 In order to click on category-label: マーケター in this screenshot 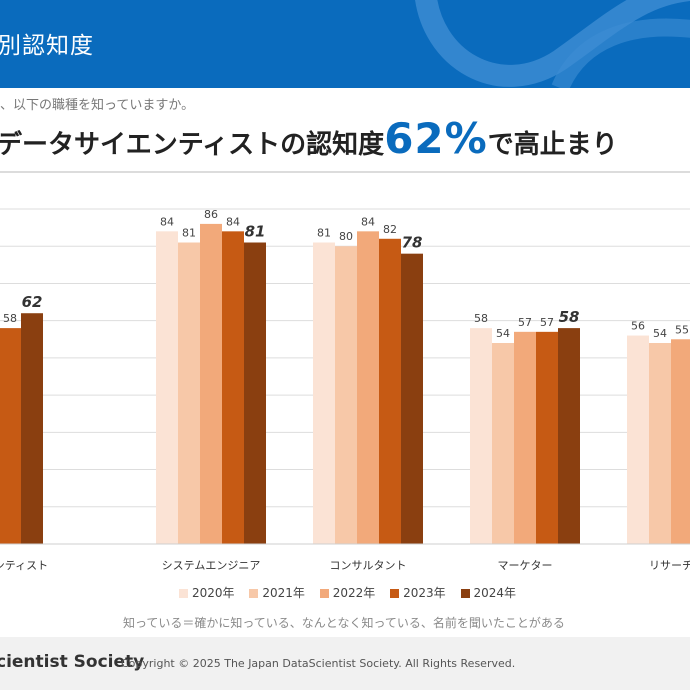, I will do `click(525, 565)`.